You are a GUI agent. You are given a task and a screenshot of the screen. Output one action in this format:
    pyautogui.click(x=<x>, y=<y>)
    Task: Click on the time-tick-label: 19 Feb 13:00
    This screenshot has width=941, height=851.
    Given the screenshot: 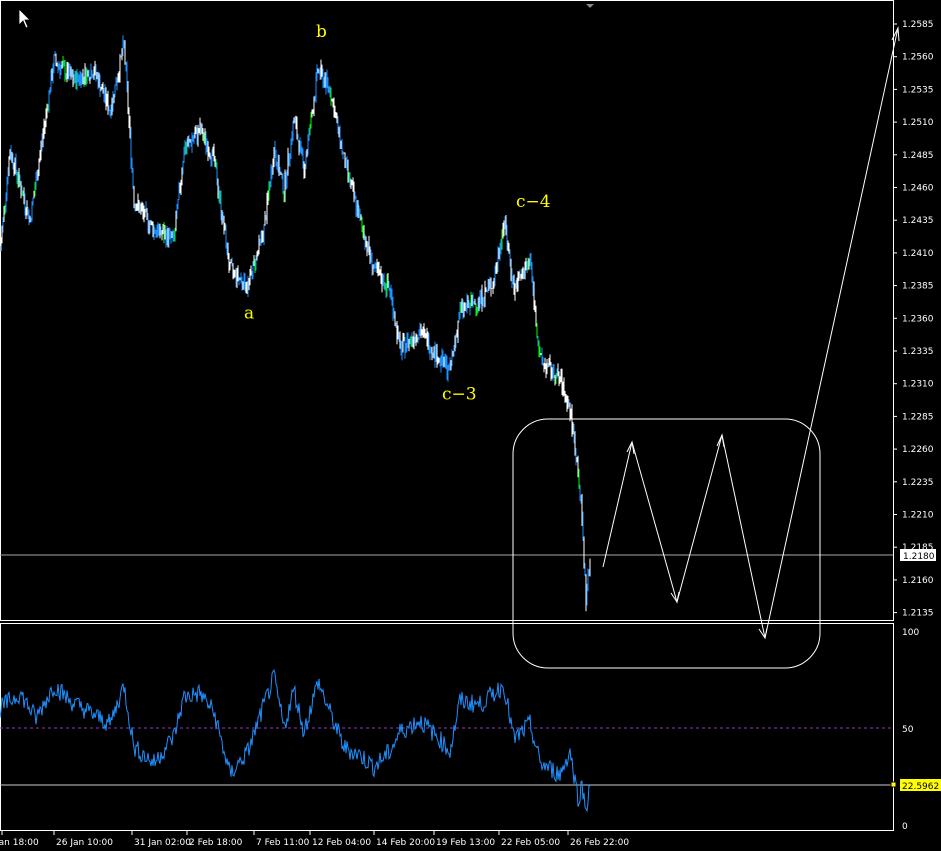 What is the action you would take?
    pyautogui.click(x=465, y=843)
    